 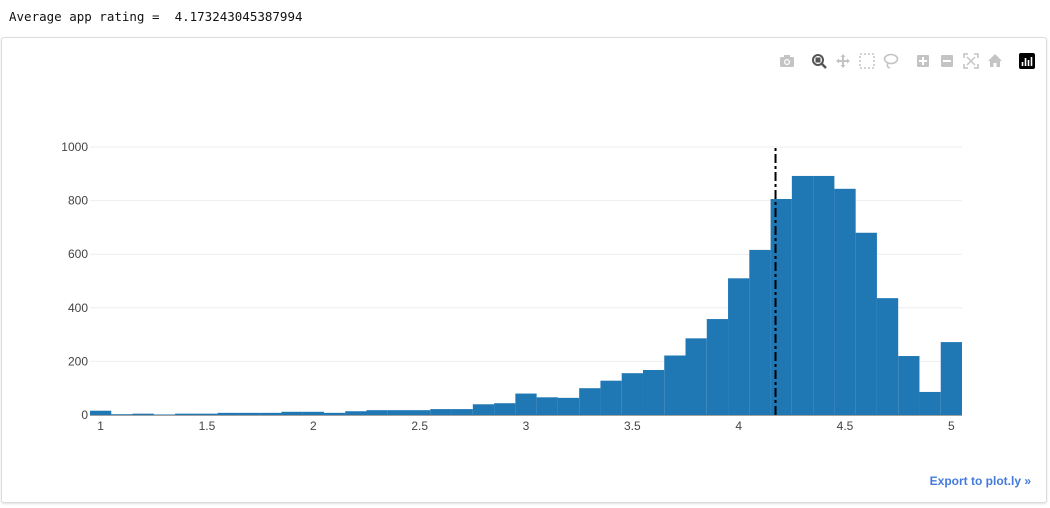 What do you see at coordinates (867, 61) in the screenshot?
I see `box-select-icon` at bounding box center [867, 61].